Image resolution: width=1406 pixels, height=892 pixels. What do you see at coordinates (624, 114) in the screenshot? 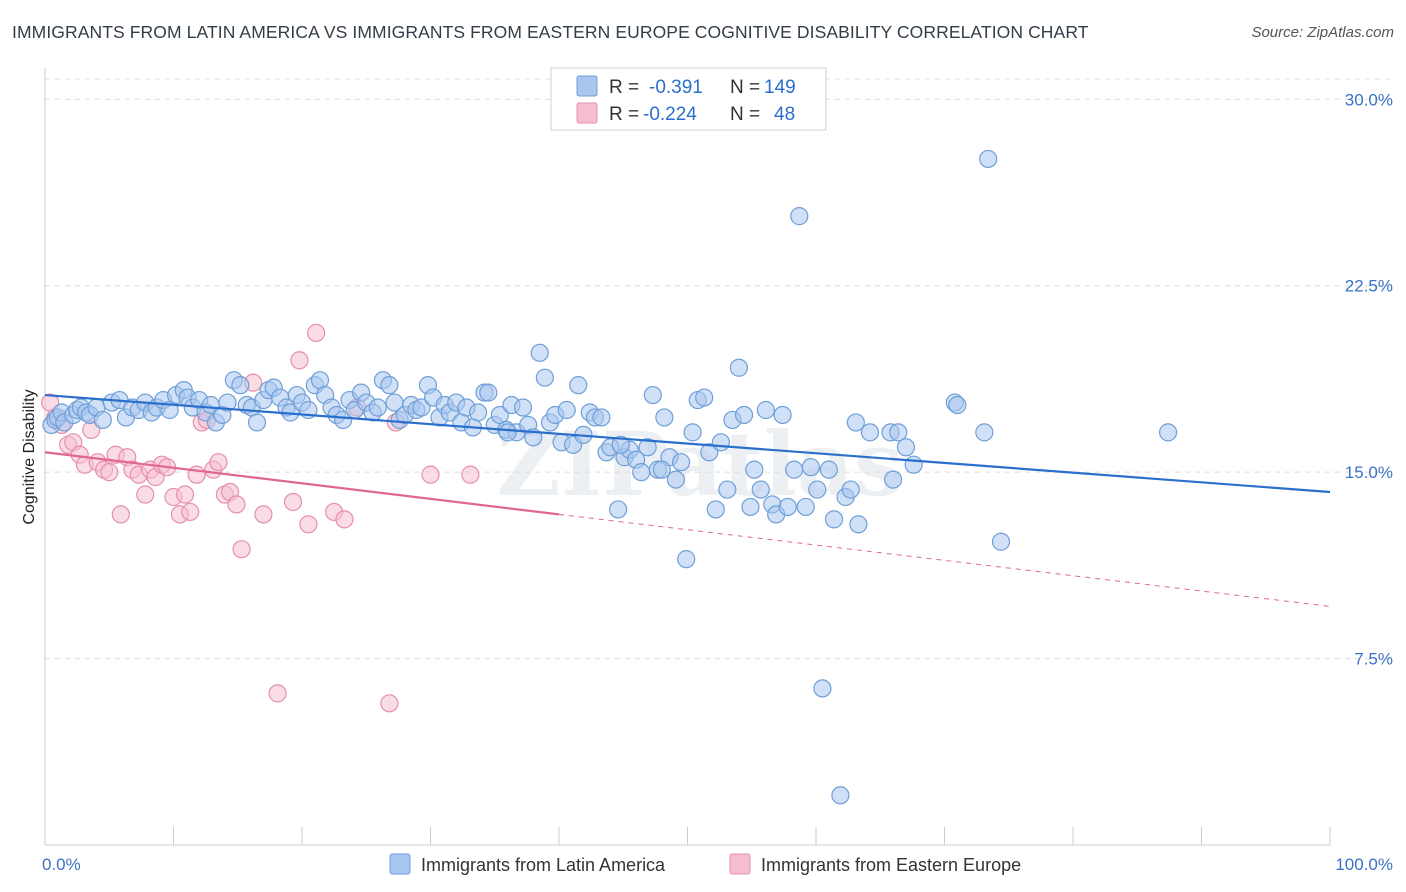
I see `legend-r-label-pink: R =` at bounding box center [624, 114].